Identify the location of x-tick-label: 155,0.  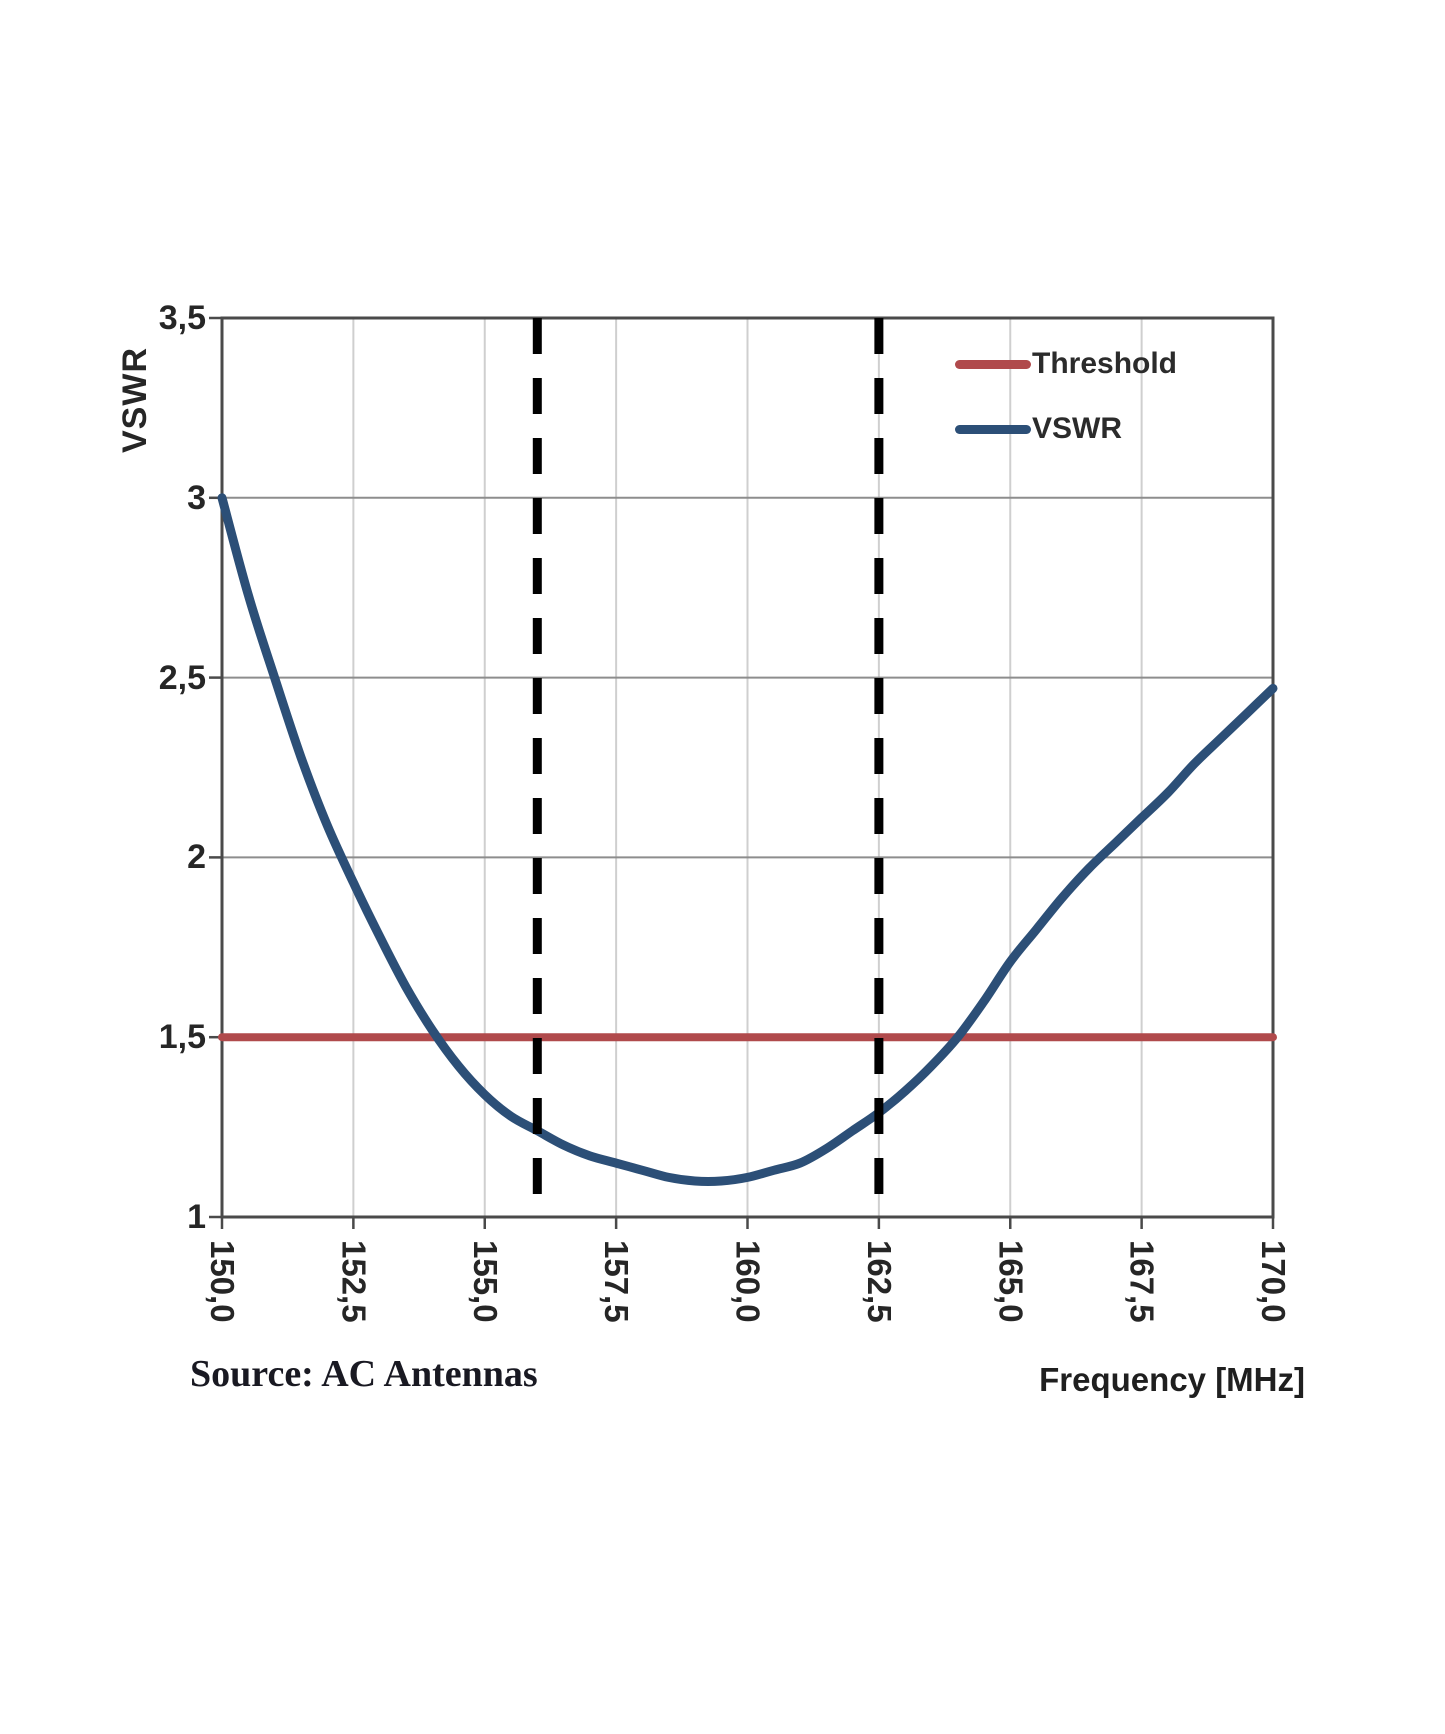
(485, 1281).